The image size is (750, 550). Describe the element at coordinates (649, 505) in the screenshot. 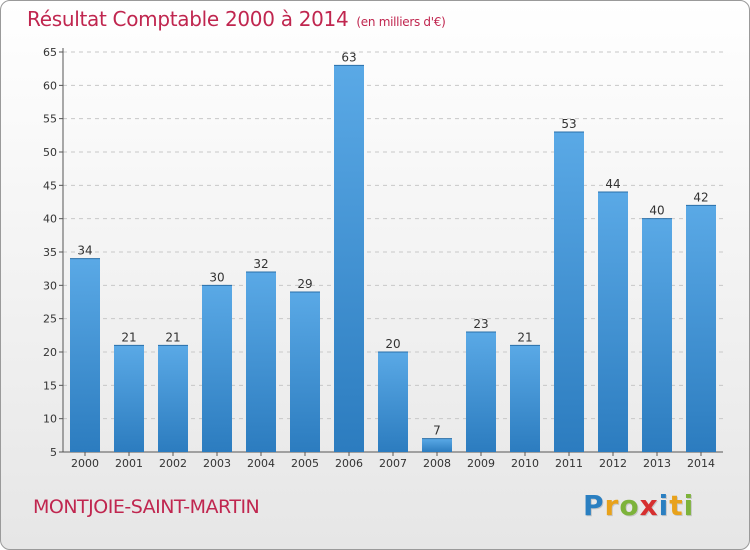

I see `logo-letter: x` at that location.